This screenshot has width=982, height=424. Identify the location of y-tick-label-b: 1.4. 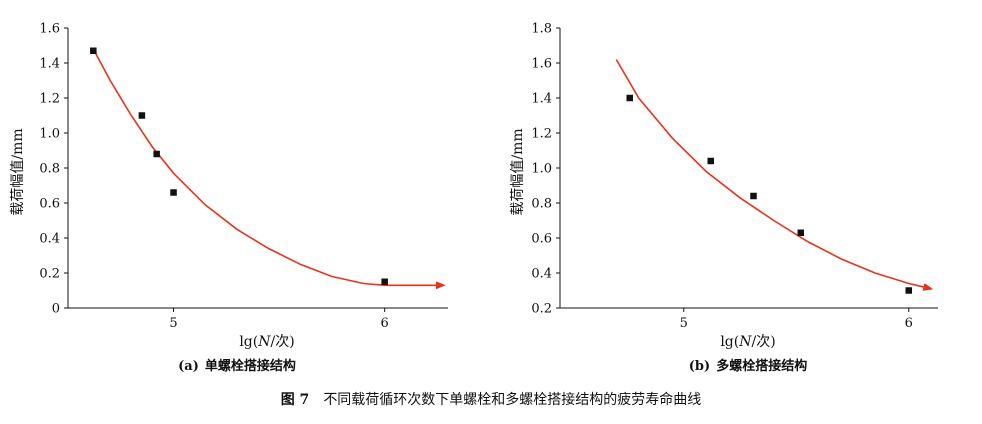
(541, 99).